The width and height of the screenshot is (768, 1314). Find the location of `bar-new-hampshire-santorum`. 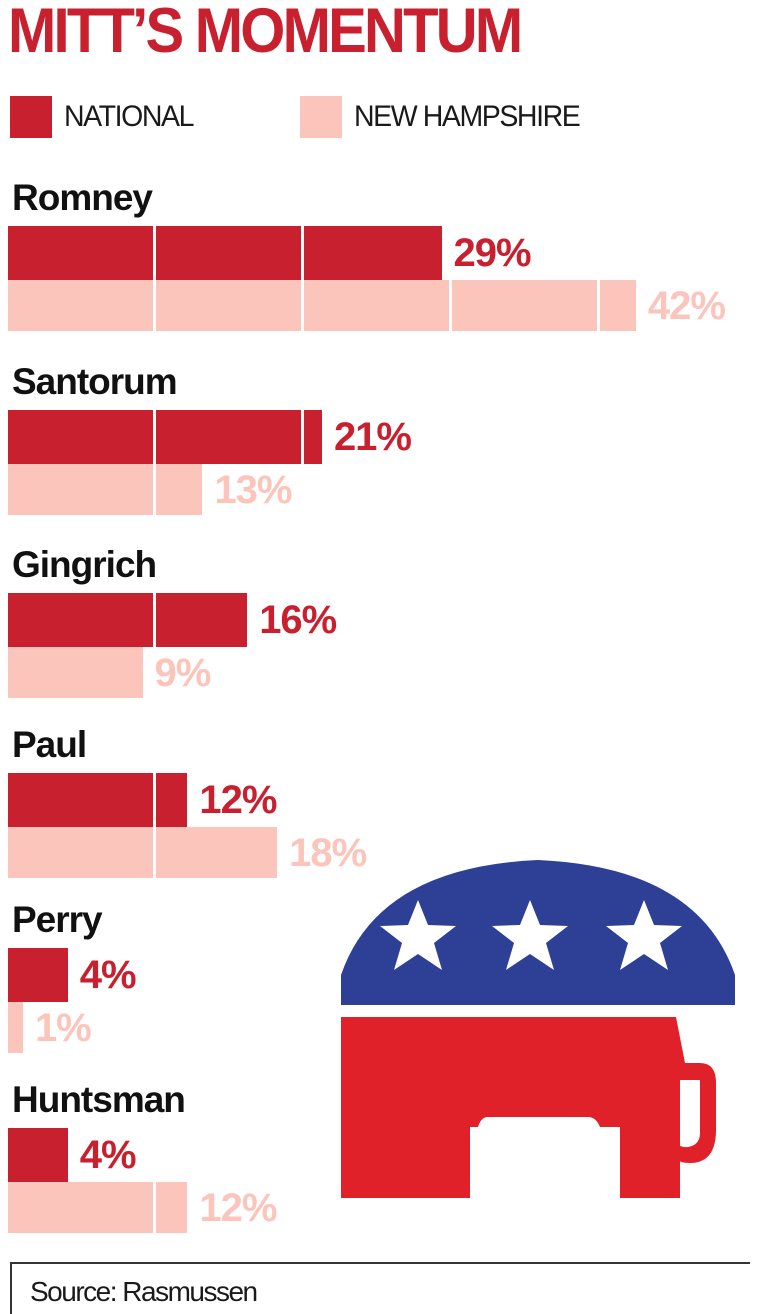

bar-new-hampshire-santorum is located at coordinates (105, 489).